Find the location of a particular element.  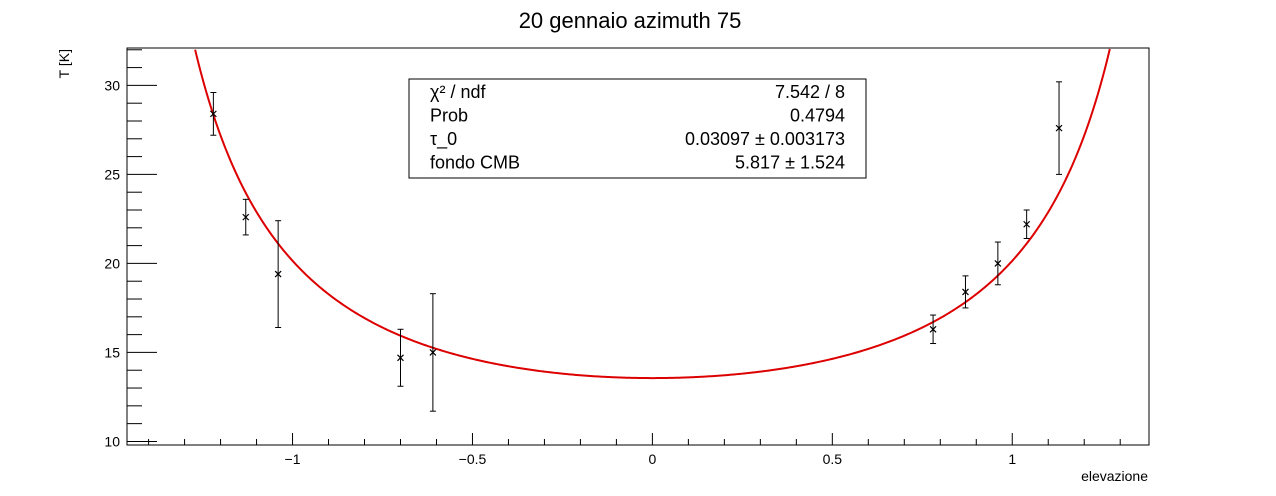

x-tick-label: 0 is located at coordinates (652, 459).